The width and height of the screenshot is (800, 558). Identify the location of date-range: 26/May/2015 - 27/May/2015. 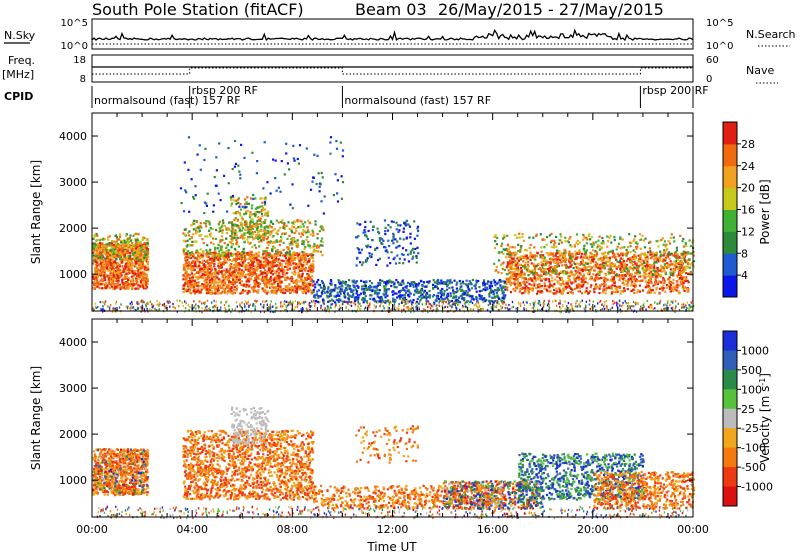
(551, 9).